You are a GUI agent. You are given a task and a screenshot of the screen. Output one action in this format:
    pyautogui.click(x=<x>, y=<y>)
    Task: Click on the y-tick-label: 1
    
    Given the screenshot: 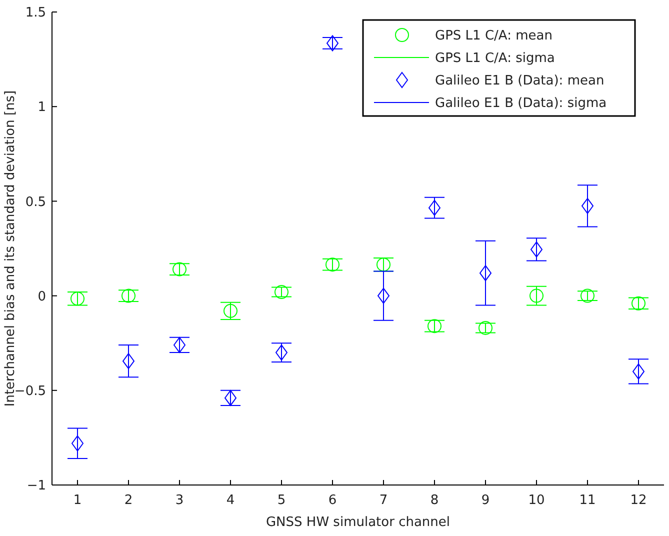 What is the action you would take?
    pyautogui.click(x=42, y=108)
    